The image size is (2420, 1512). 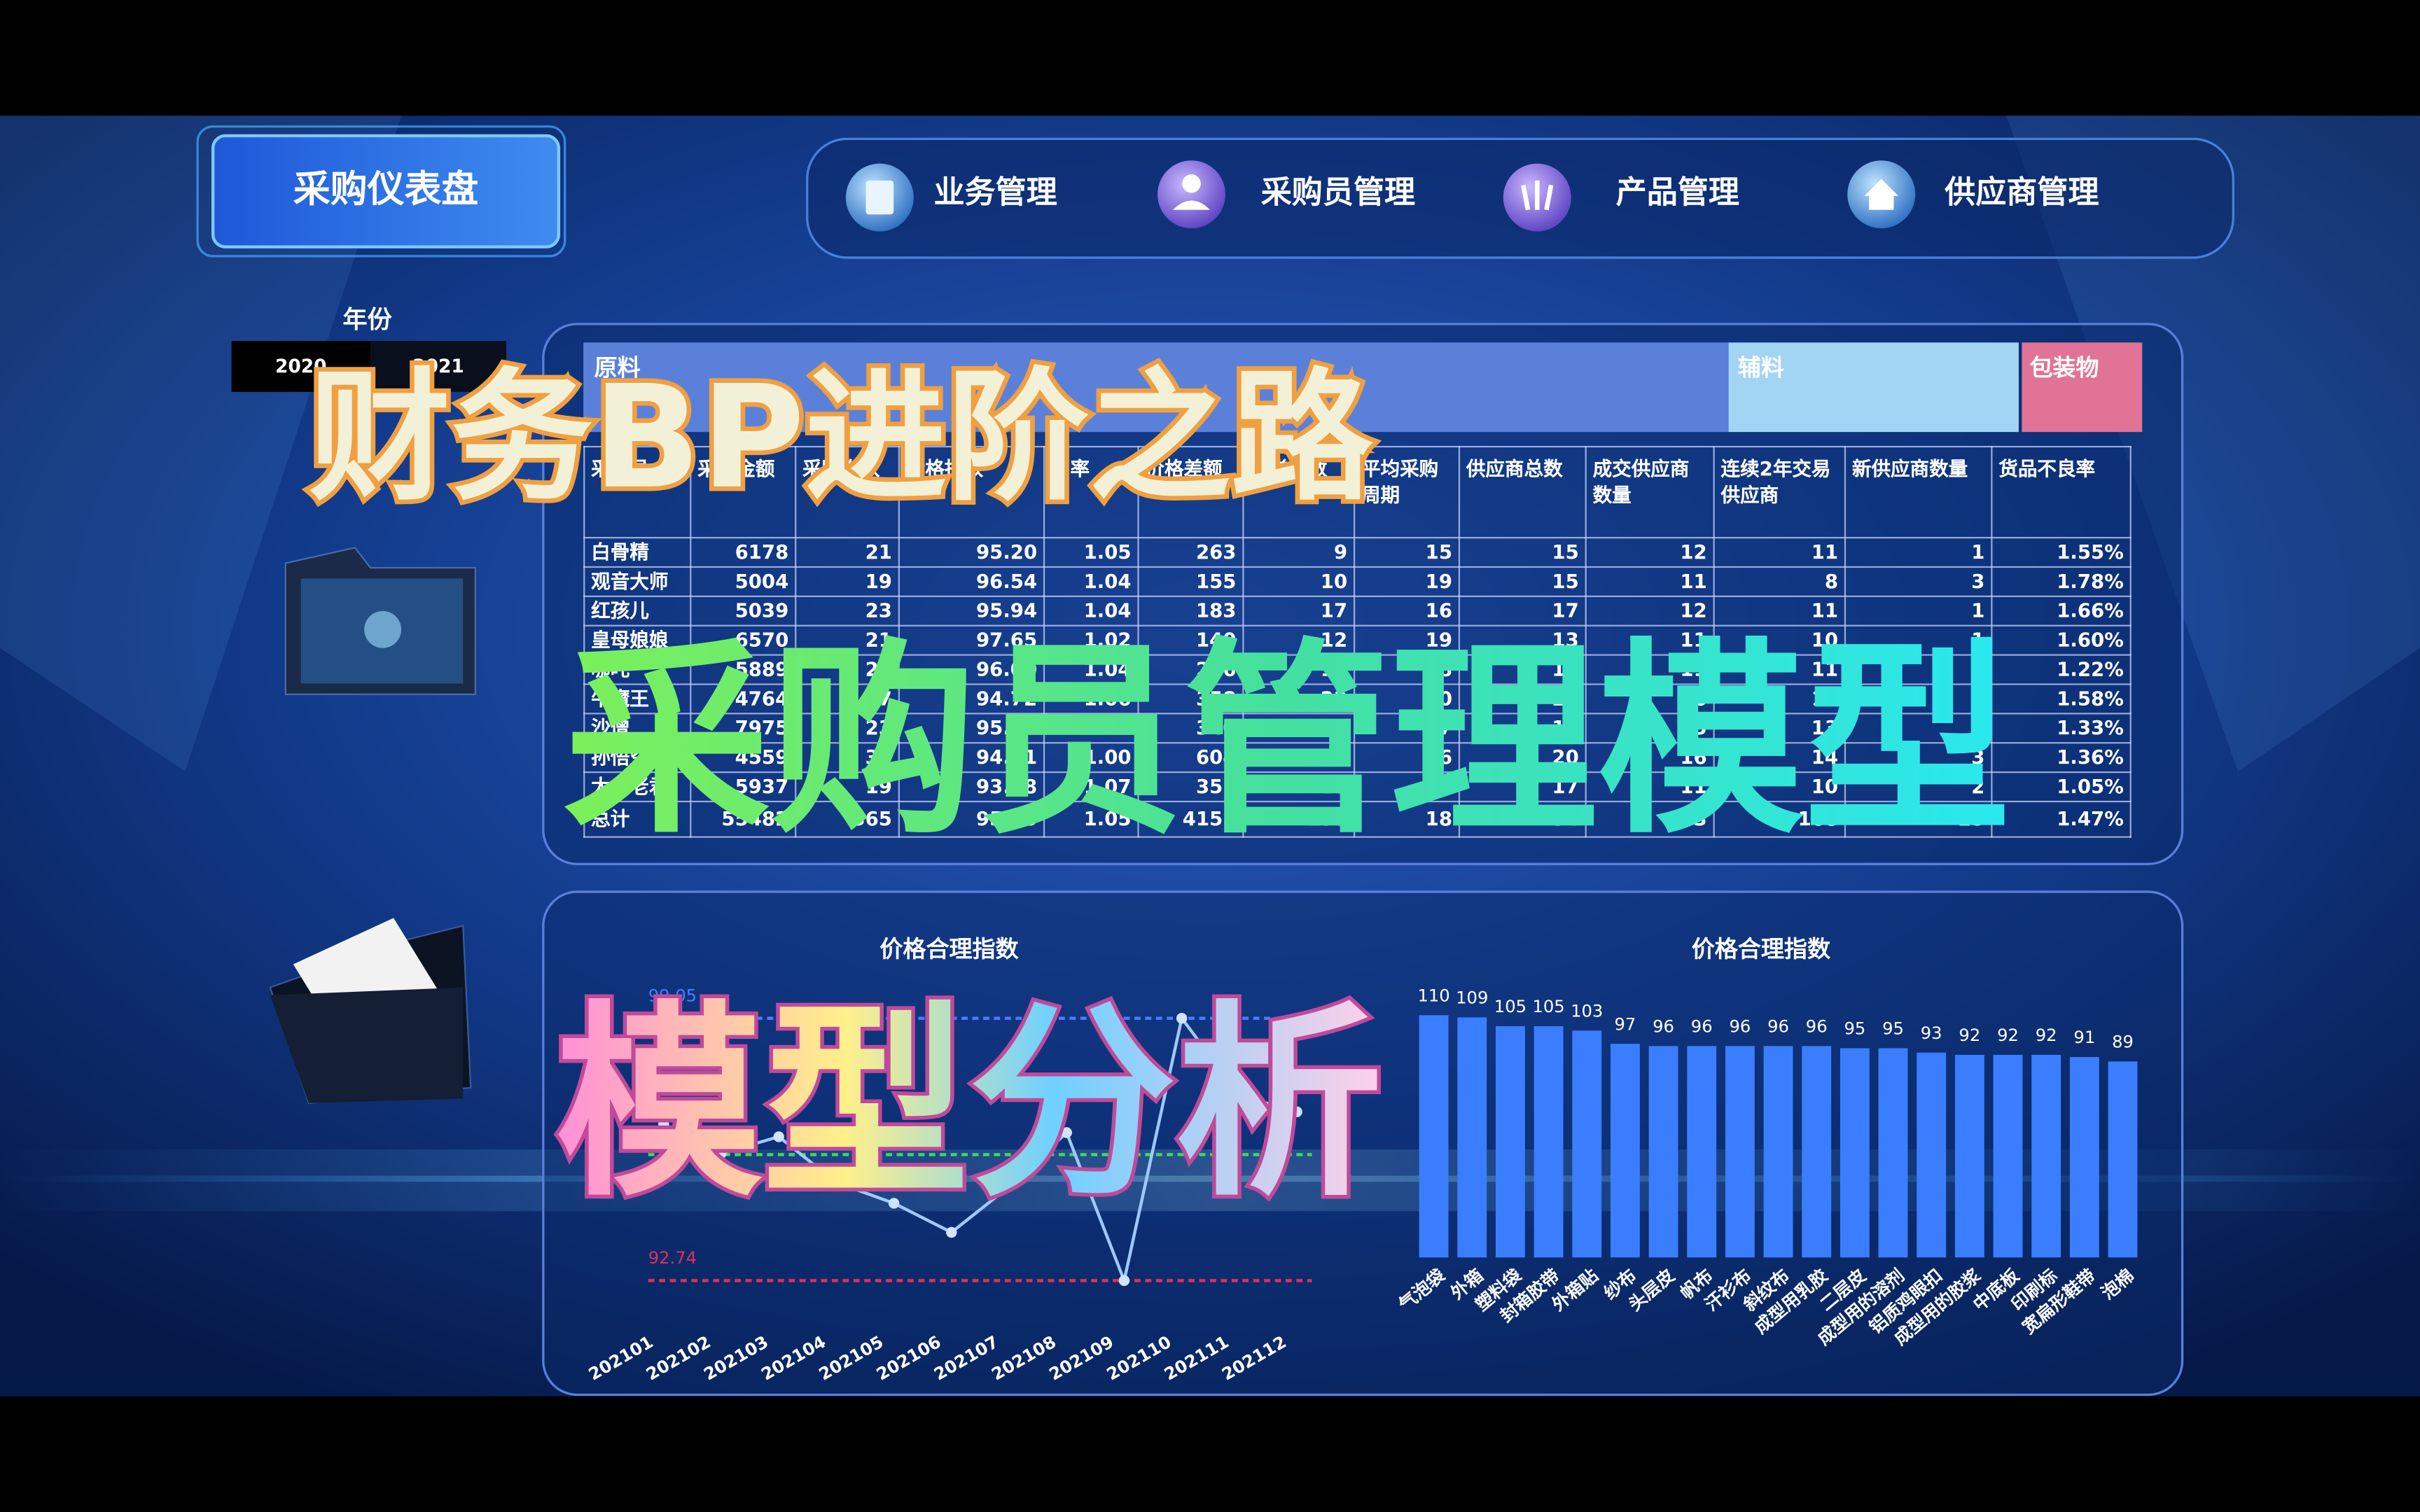 I want to click on table-row: 皇母娘娘 6570 21 97.65 1.02 140 12 19 13 11 10 1 1.60%, so click(x=1357, y=640).